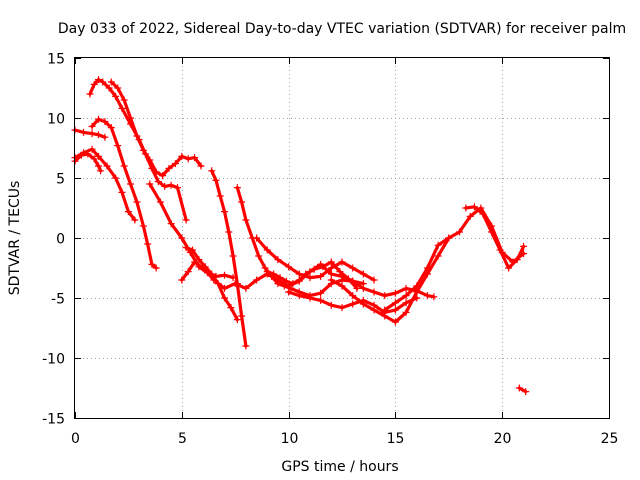  Describe the element at coordinates (182, 439) in the screenshot. I see `x-tick-label: 5` at that location.